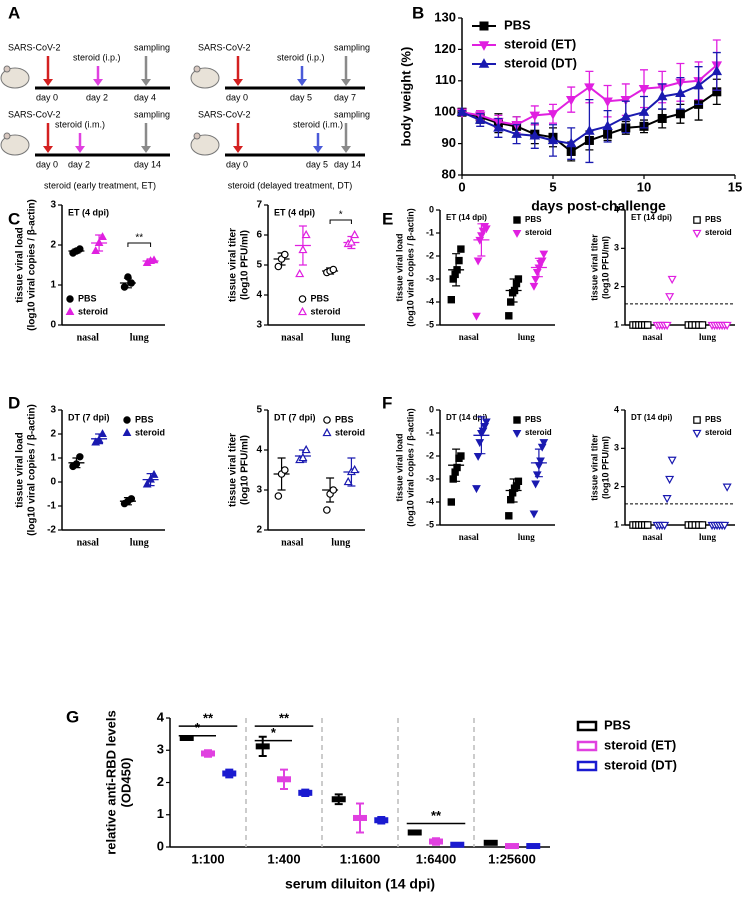 The image size is (750, 898). Describe the element at coordinates (14, 402) in the screenshot. I see `panel-label: D` at that location.